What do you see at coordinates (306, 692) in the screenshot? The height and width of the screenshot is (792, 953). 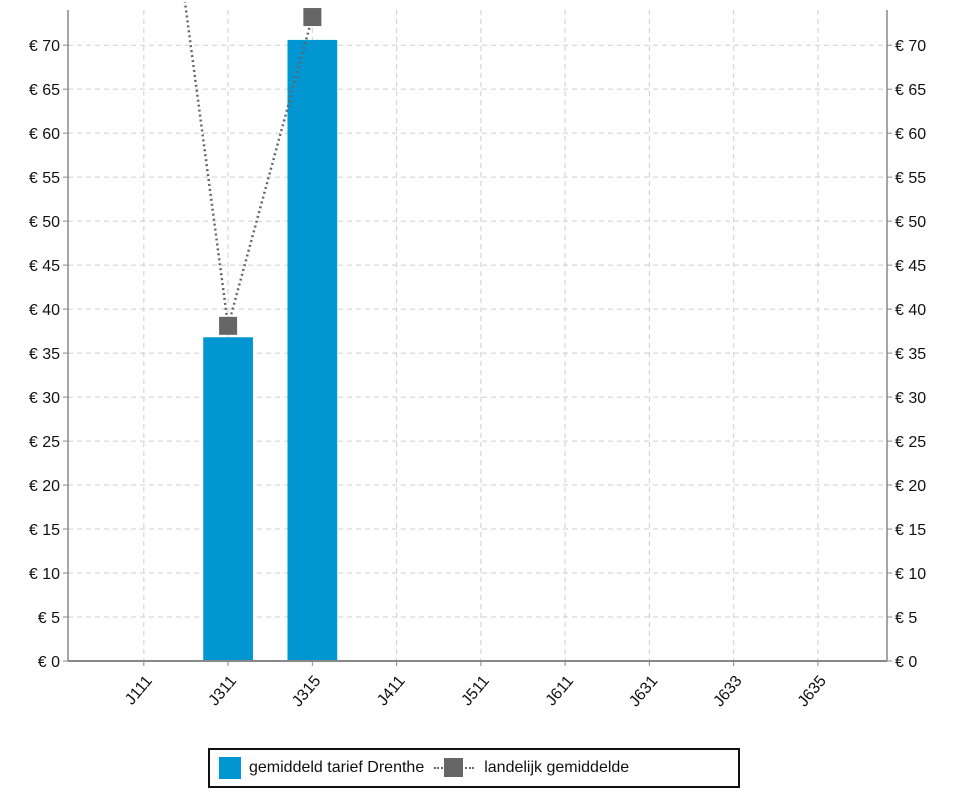 I see `x-tick-label: J315` at bounding box center [306, 692].